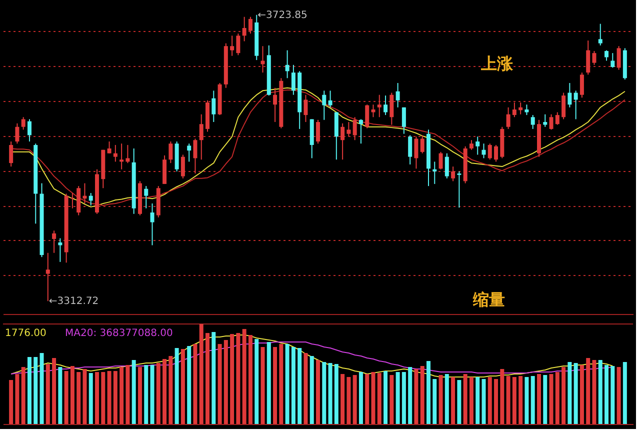  I want to click on annotation: ←3312.72, so click(73, 302).